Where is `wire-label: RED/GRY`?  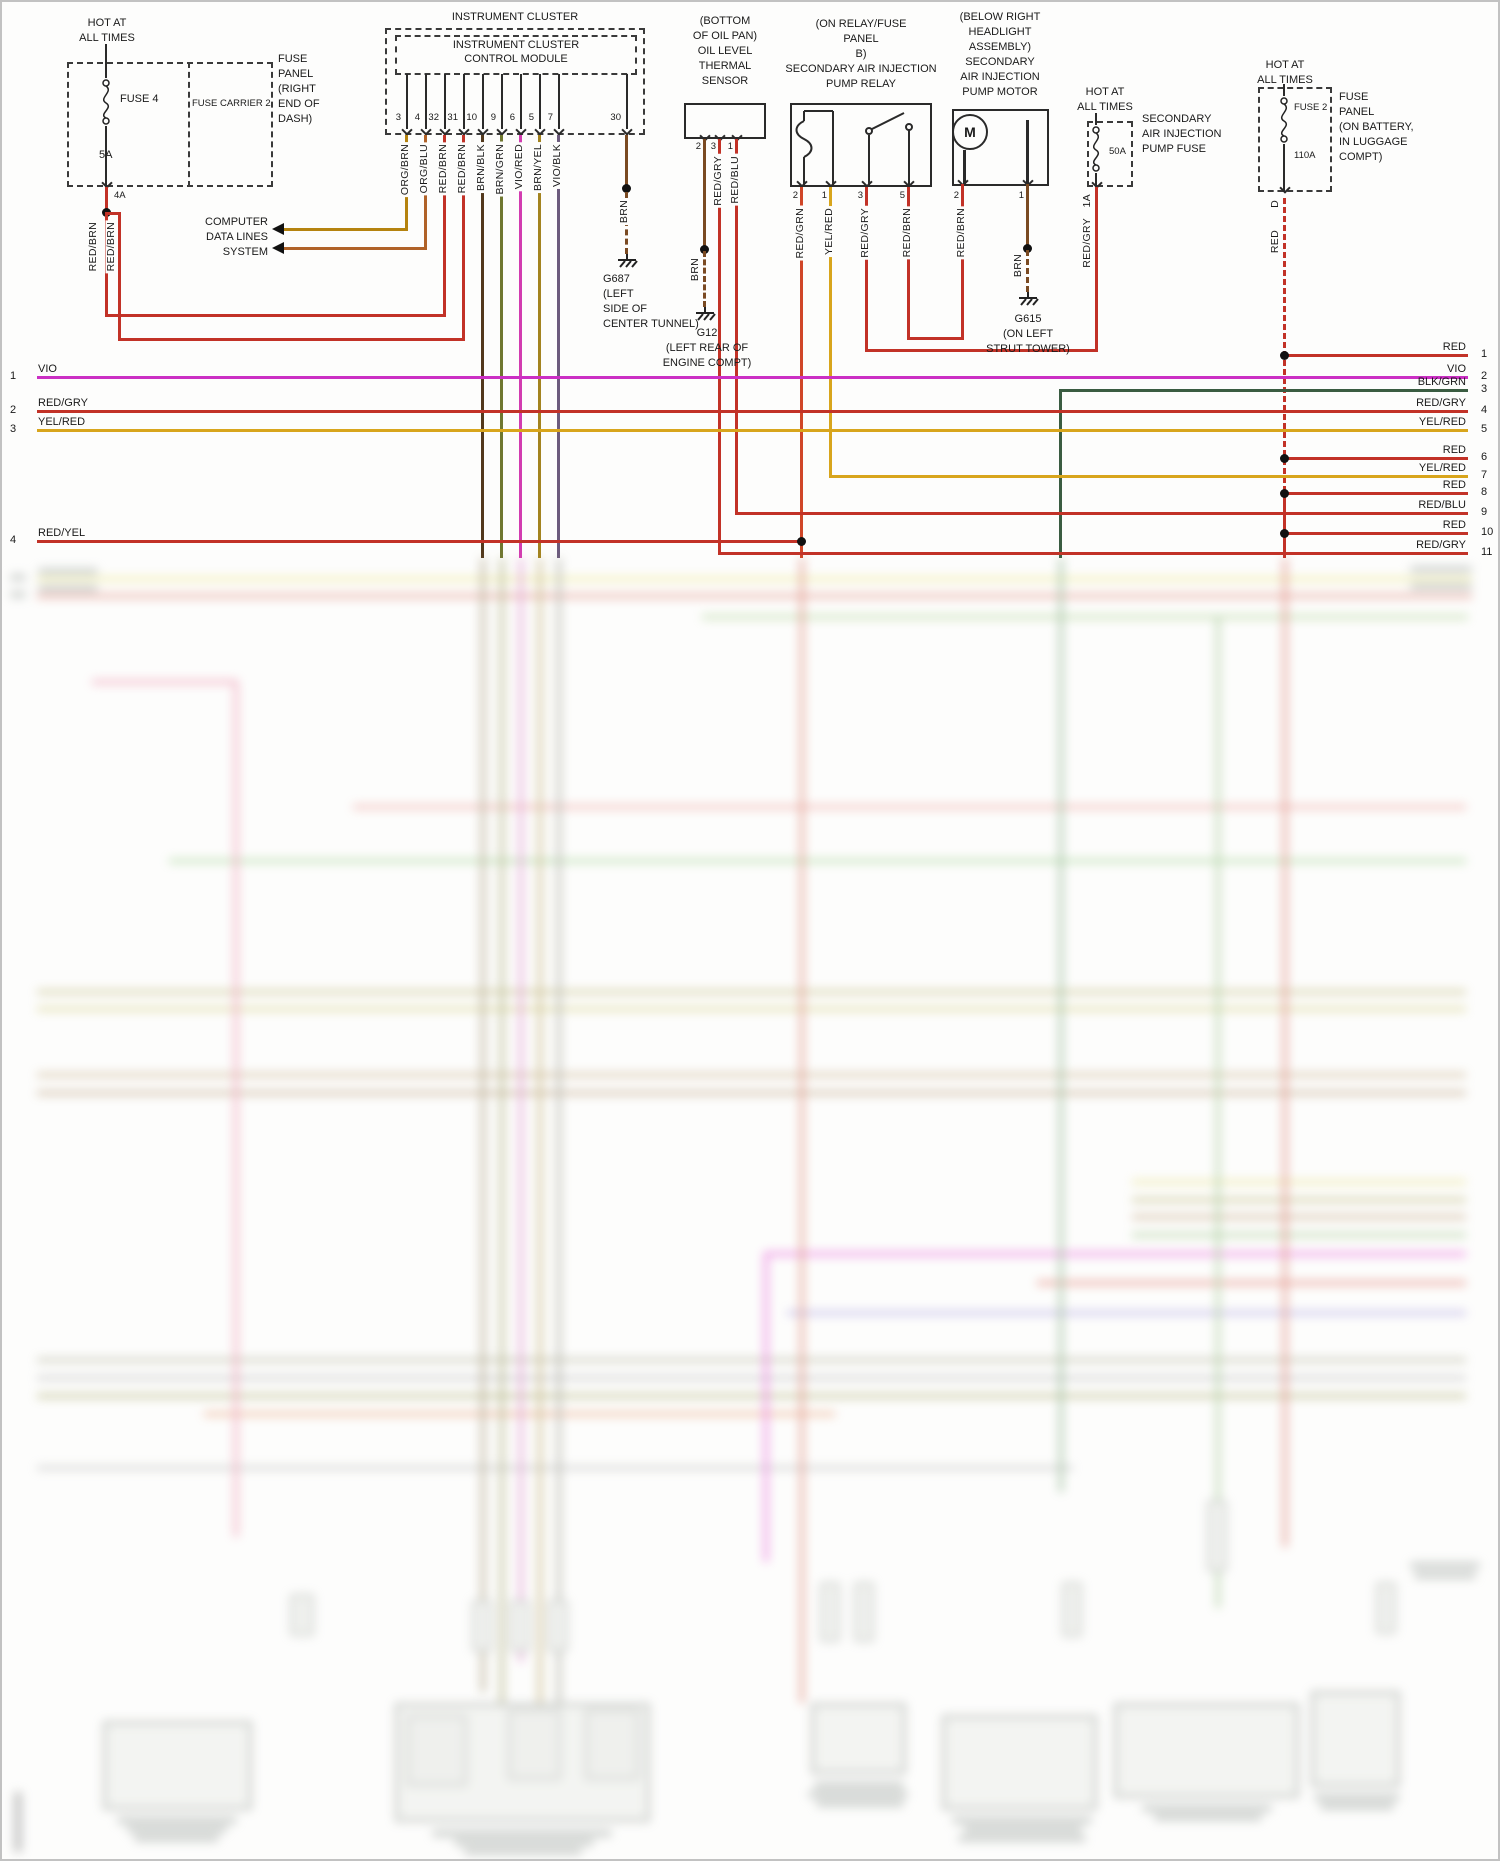
wire-label: RED/GRY is located at coordinates (865, 233).